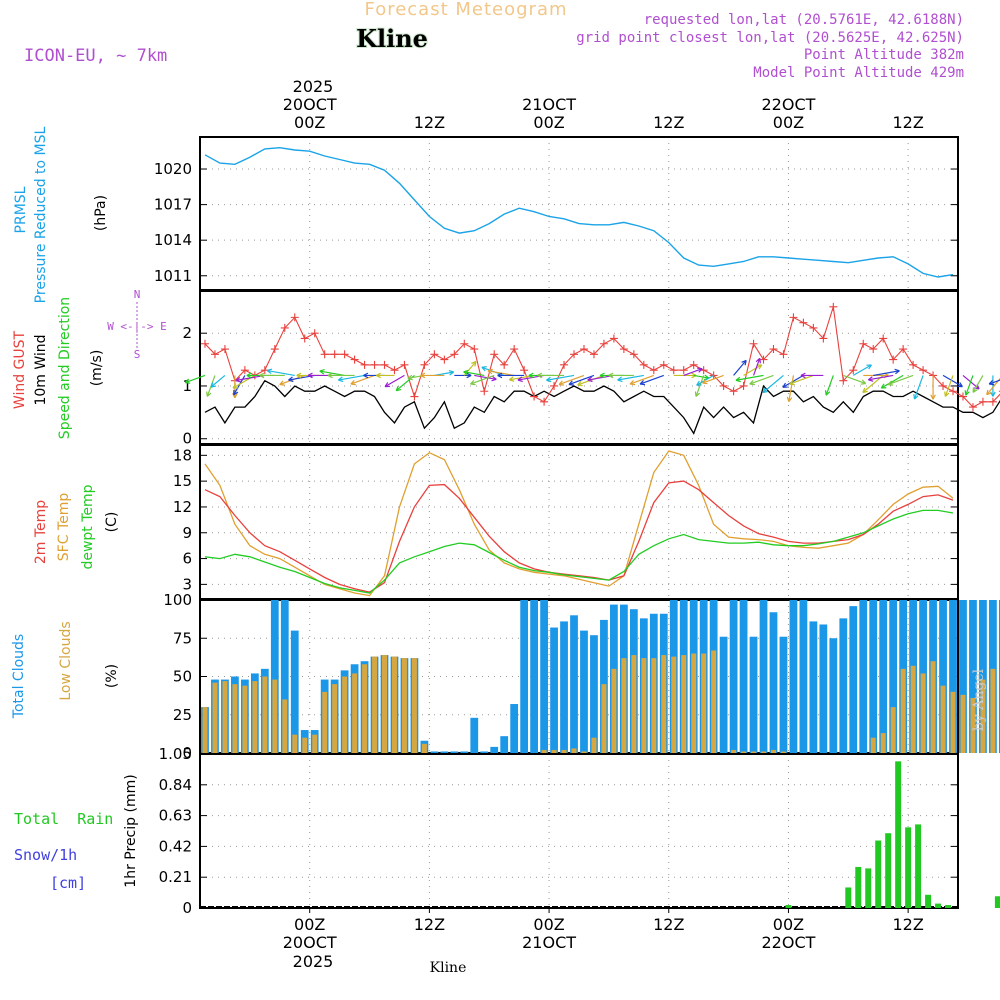 The width and height of the screenshot is (1000, 1000). I want to click on prmsl-label-2: Pressure Reduced to MSL, so click(41, 214).